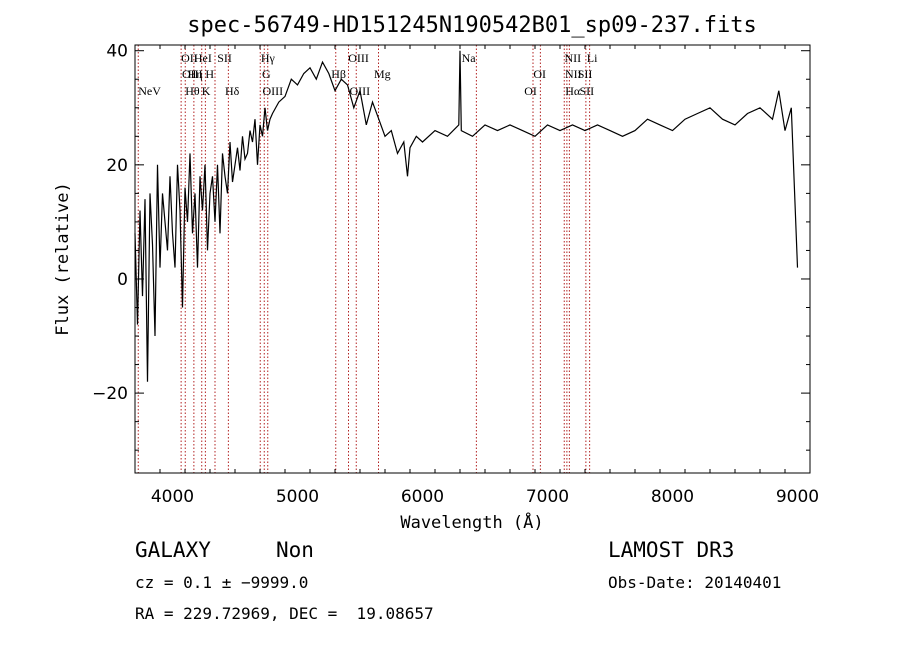  Describe the element at coordinates (232, 91) in the screenshot. I see `emission-label-9: Hδ` at that location.